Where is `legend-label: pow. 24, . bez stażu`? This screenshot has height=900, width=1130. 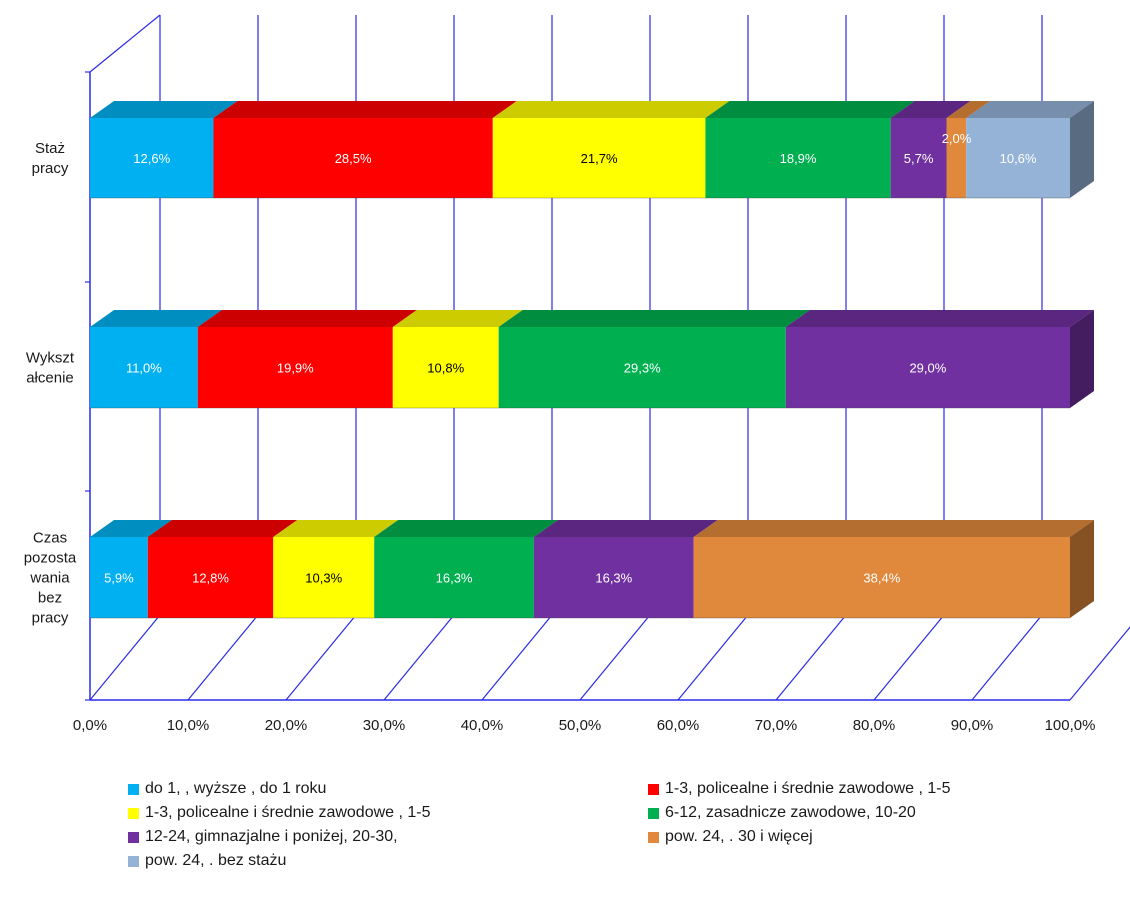
legend-label: pow. 24, . bez stażu is located at coordinates (216, 860).